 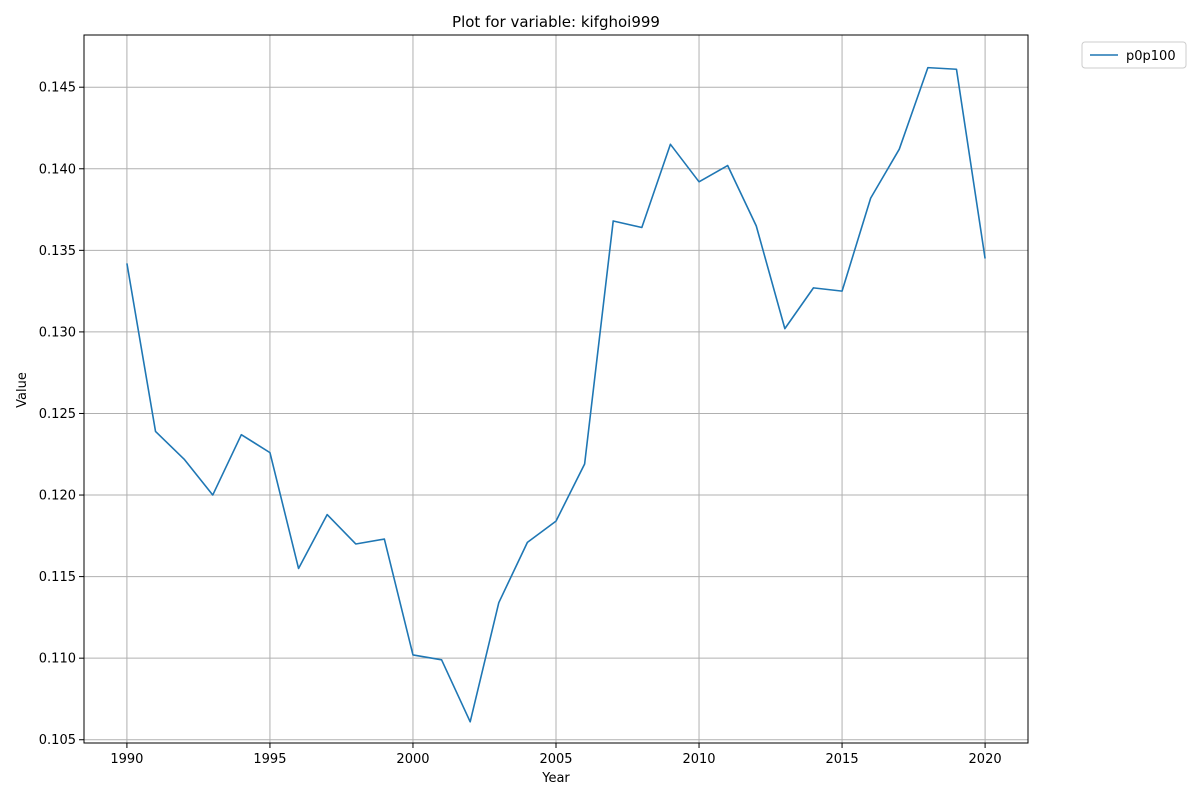 I want to click on x-tick-label: 1995, so click(x=269, y=759).